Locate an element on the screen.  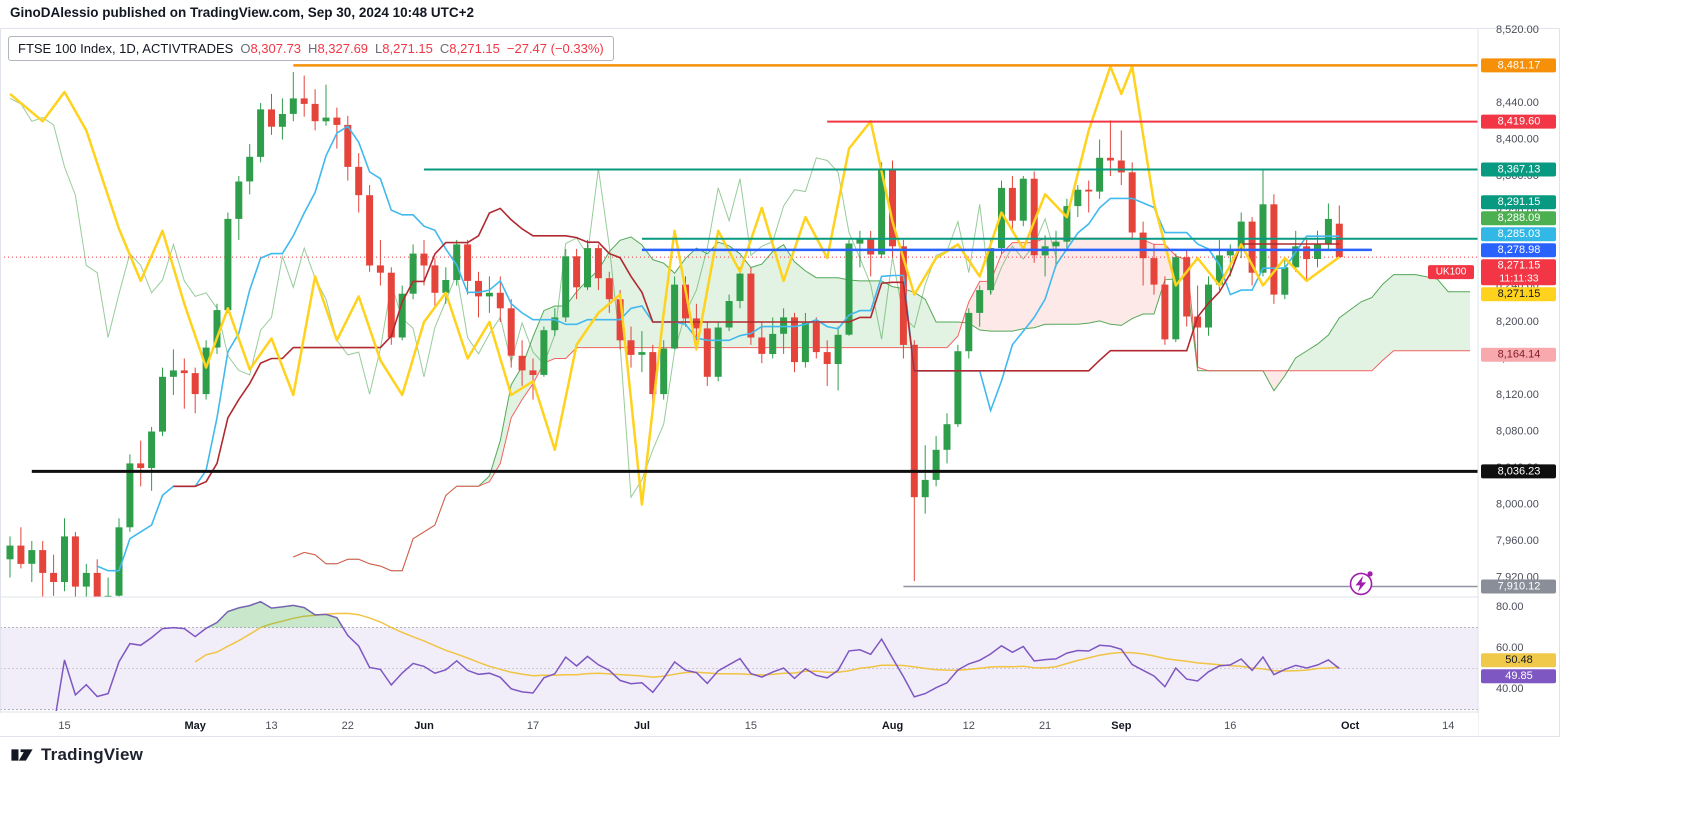
symbol-price-badge-value: 8,271.15 is located at coordinates (1519, 266).